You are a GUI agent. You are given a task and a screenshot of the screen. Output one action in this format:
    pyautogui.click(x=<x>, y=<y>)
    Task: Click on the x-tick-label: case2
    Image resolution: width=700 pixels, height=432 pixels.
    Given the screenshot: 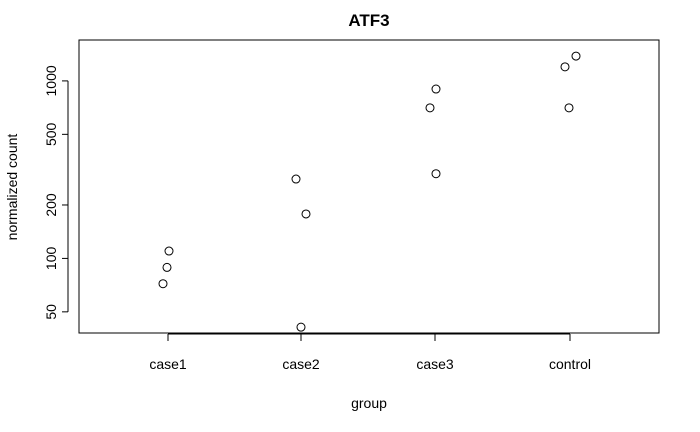 What is the action you would take?
    pyautogui.click(x=301, y=364)
    